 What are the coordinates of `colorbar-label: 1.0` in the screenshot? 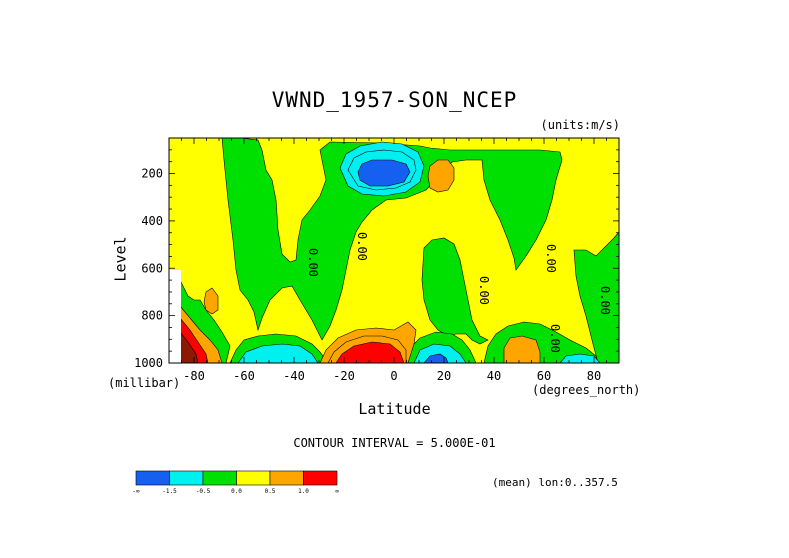 It's located at (303, 491).